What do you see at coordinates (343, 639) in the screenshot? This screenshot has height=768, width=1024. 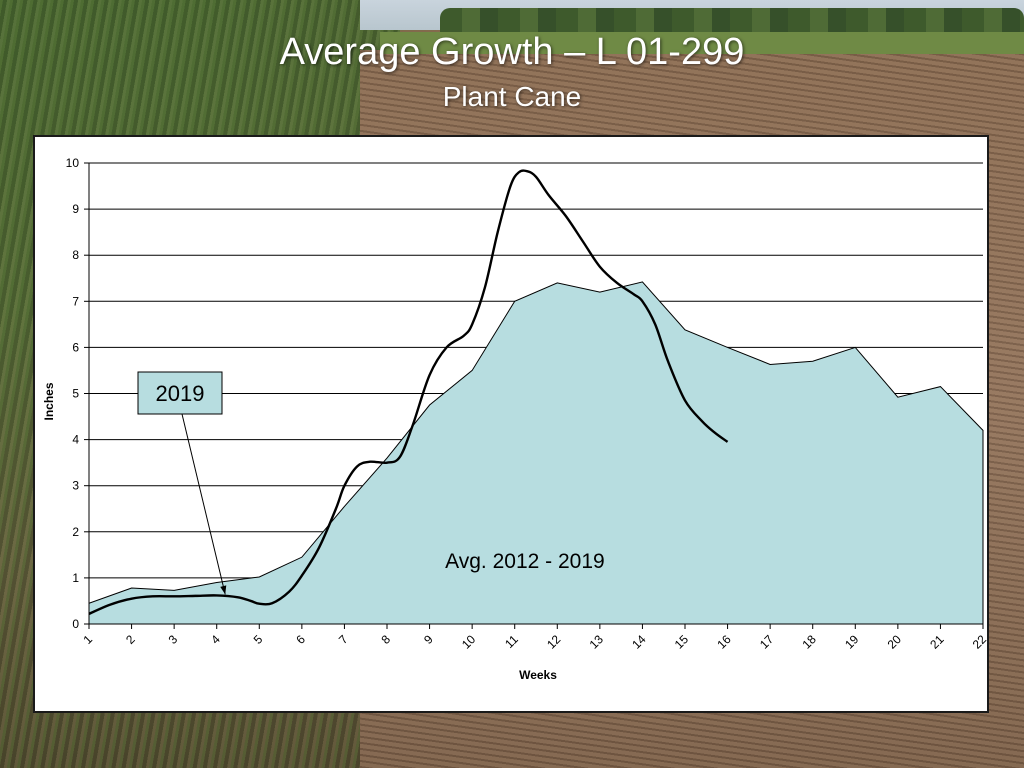 I see `x-tick-label: 7` at bounding box center [343, 639].